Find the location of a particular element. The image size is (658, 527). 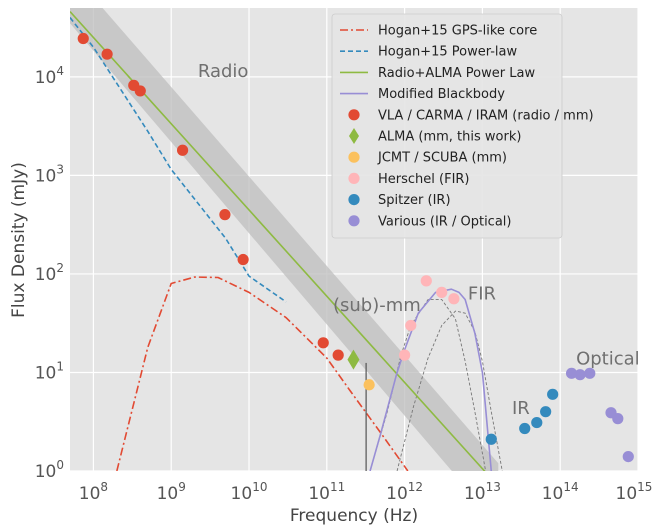

region-label: FIR is located at coordinates (482, 294).